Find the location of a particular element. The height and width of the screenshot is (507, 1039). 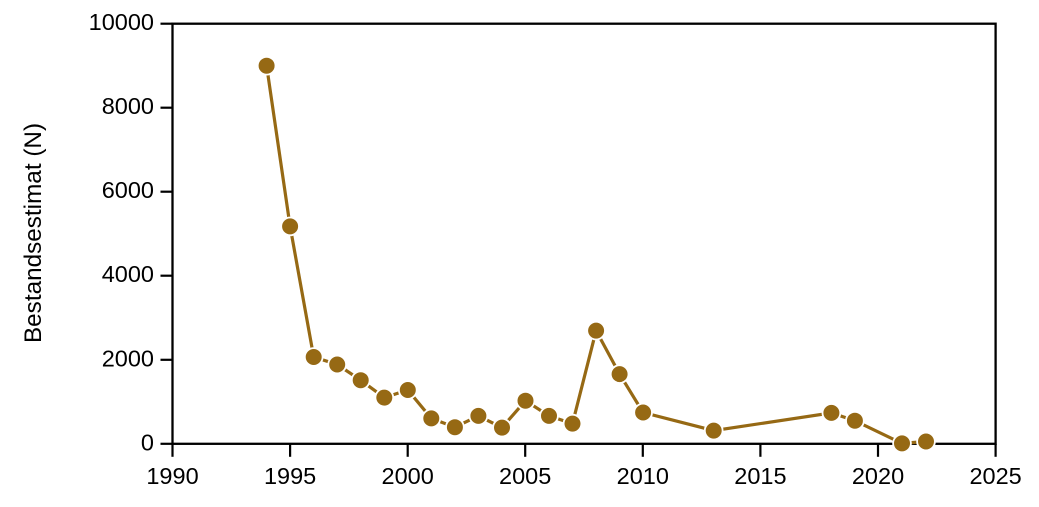

svg-text: 4000 is located at coordinates (128, 274).